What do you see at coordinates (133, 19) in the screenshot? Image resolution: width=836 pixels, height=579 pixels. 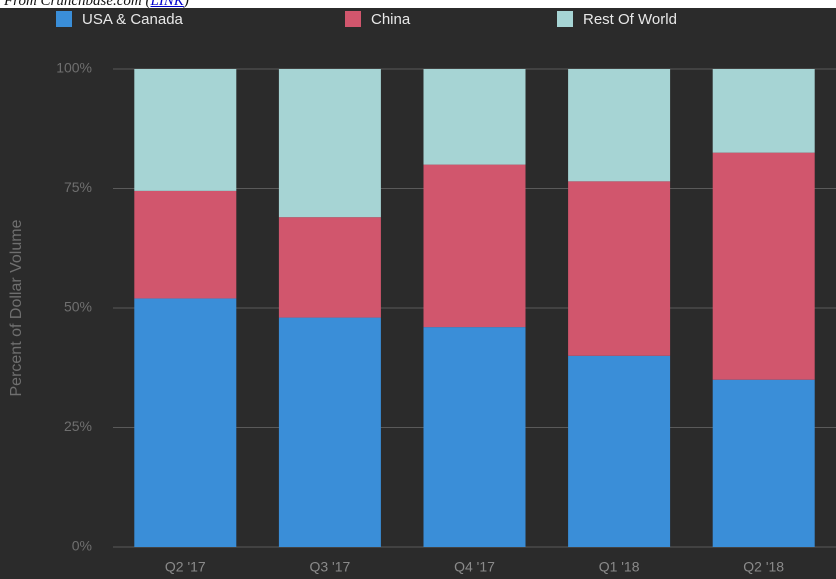 I see `legend-label: USA & Canada` at bounding box center [133, 19].